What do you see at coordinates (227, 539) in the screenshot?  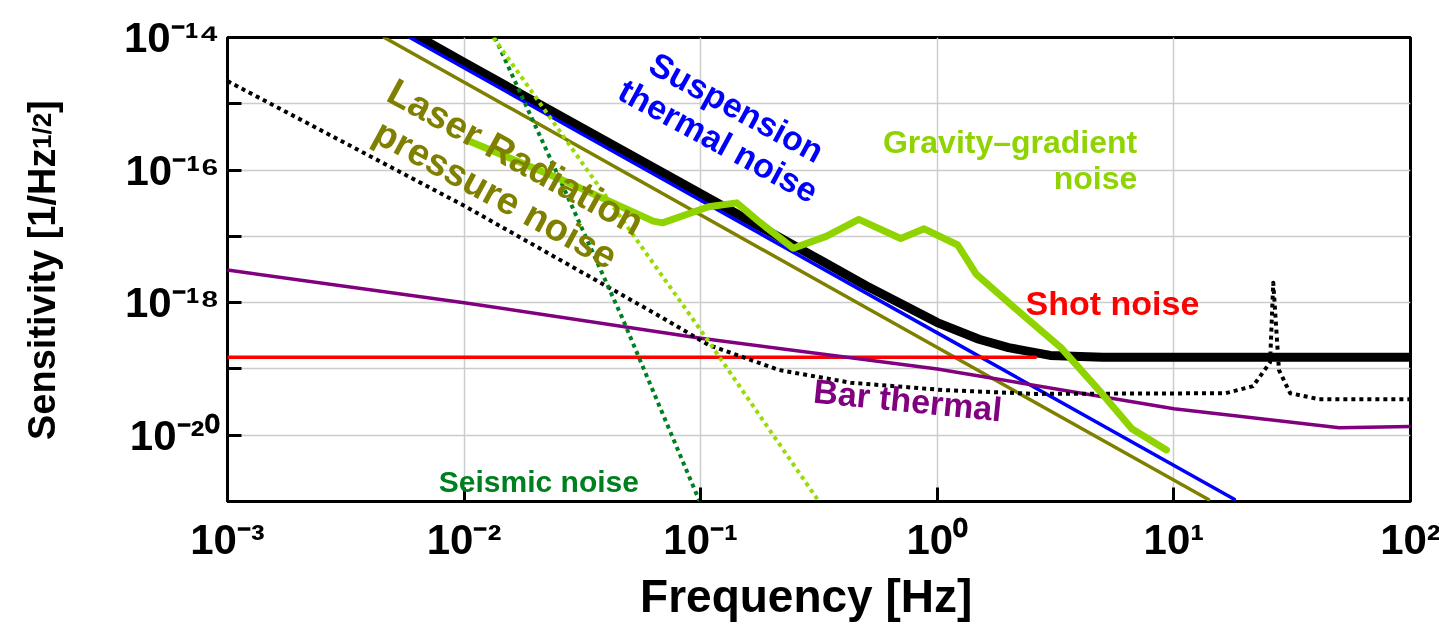 I see `x-tick-label: 10⁻³` at bounding box center [227, 539].